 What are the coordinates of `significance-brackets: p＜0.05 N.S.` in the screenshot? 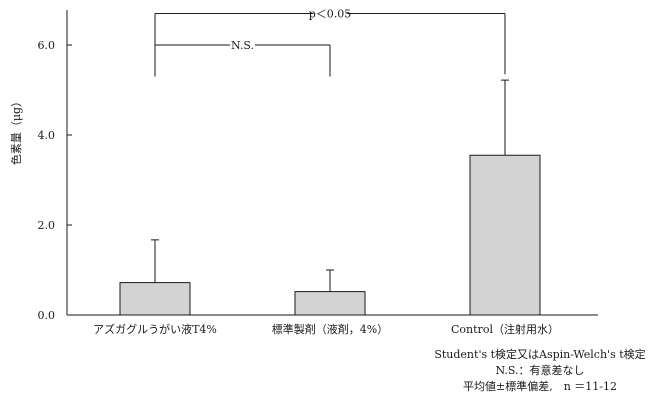 It's located at (330, 42).